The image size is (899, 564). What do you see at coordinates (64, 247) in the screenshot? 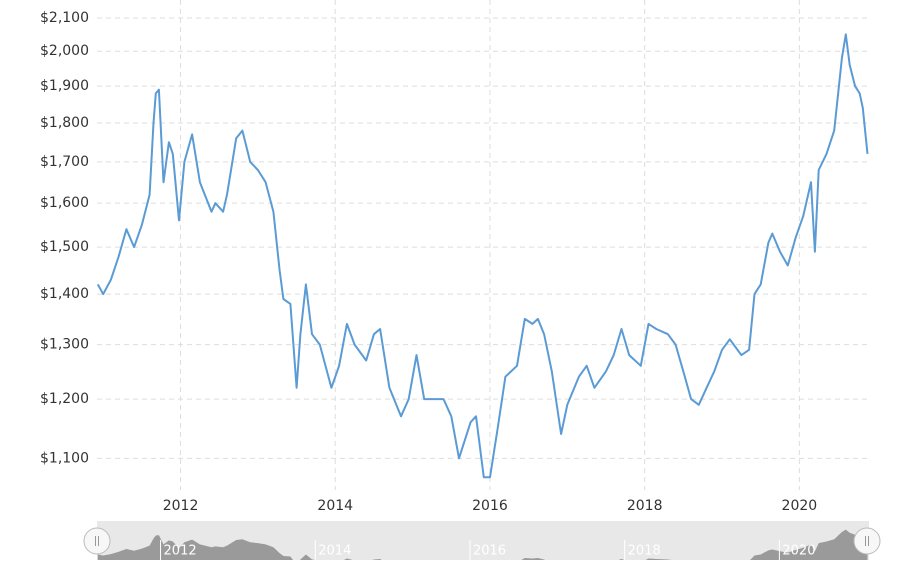
I see `y-tick-label: $1,500` at bounding box center [64, 247].